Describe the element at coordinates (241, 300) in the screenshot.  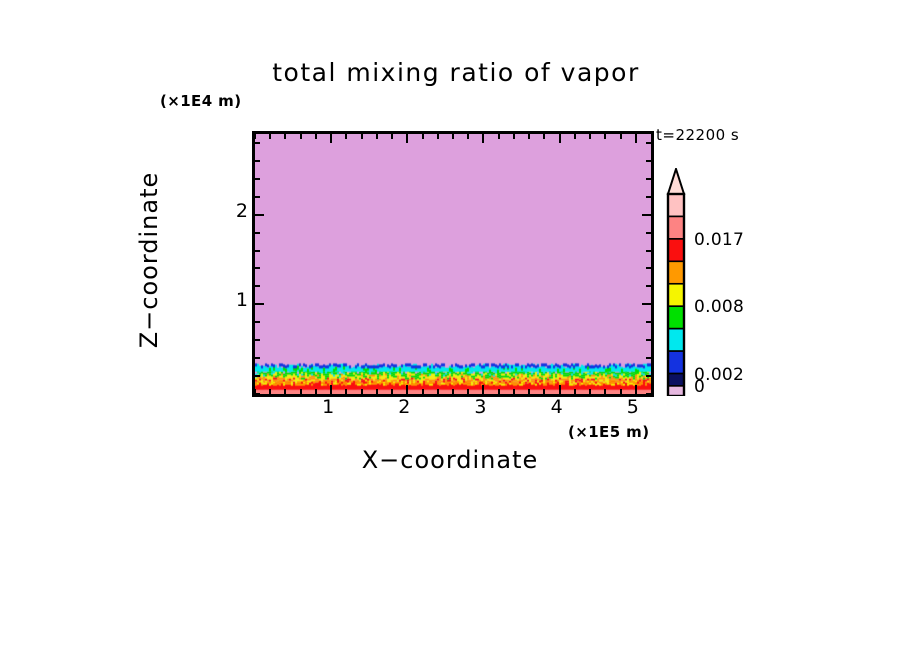
I see `y-tick-label: 1` at that location.